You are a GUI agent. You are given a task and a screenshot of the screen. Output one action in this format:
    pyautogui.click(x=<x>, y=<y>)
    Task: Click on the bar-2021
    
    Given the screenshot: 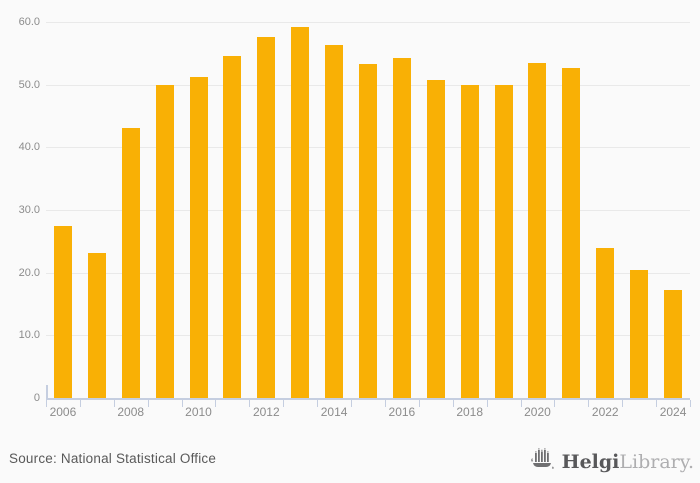 What is the action you would take?
    pyautogui.click(x=571, y=232)
    